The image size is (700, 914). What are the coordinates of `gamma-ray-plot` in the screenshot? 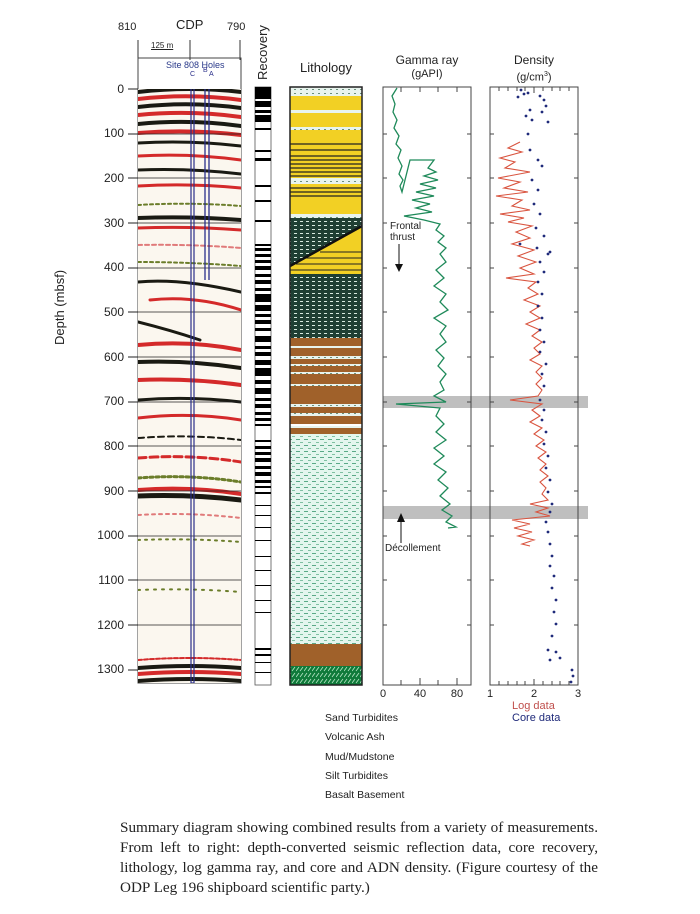 It's located at (435, 386).